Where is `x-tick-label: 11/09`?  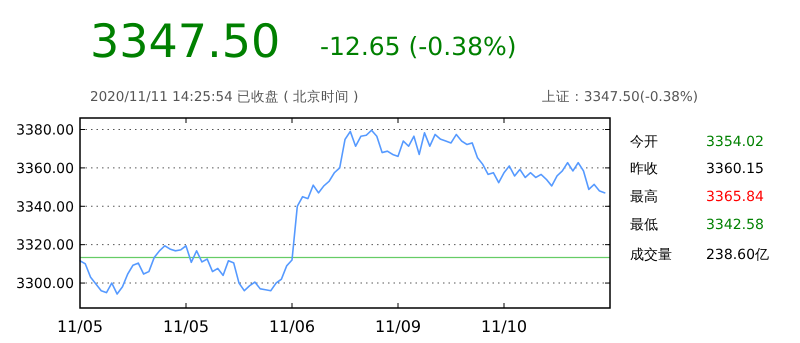
x-tick-label: 11/09 is located at coordinates (398, 326).